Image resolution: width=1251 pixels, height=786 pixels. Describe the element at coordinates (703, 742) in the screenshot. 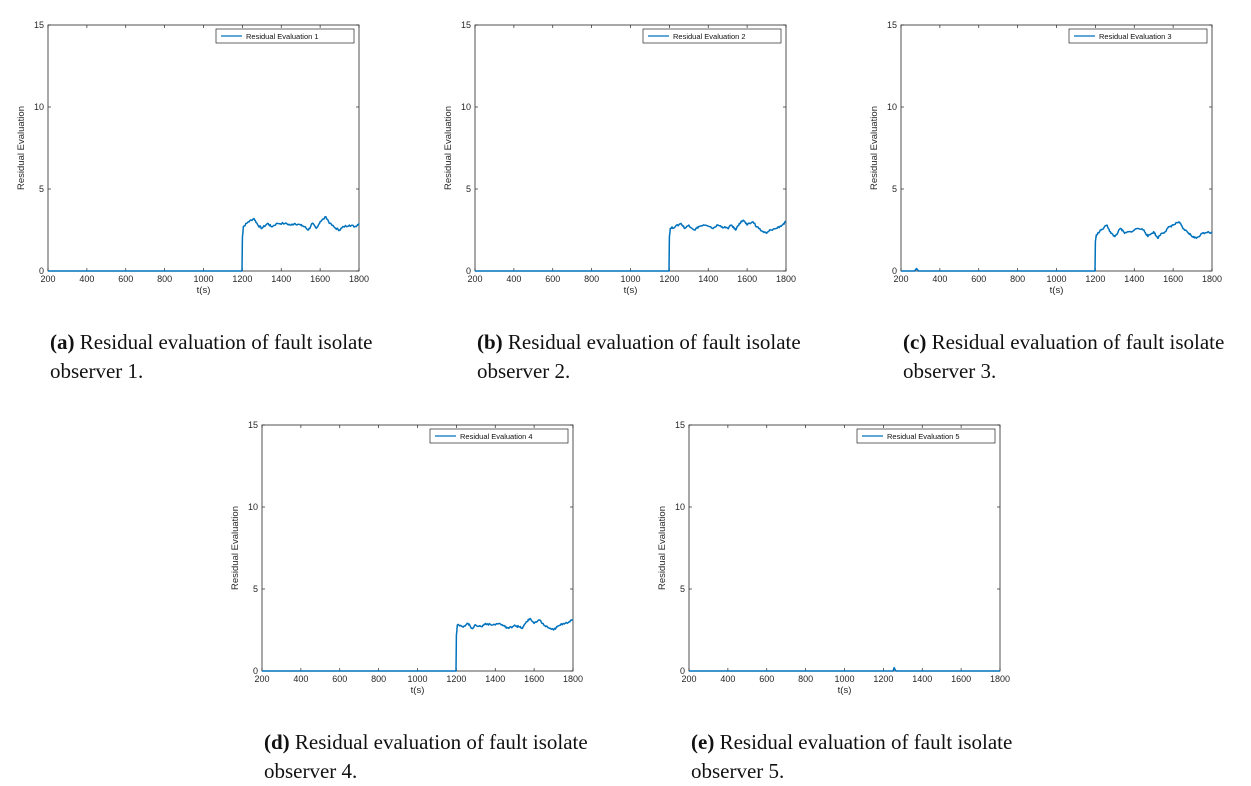

I see `caption-panel-label: (e)` at that location.